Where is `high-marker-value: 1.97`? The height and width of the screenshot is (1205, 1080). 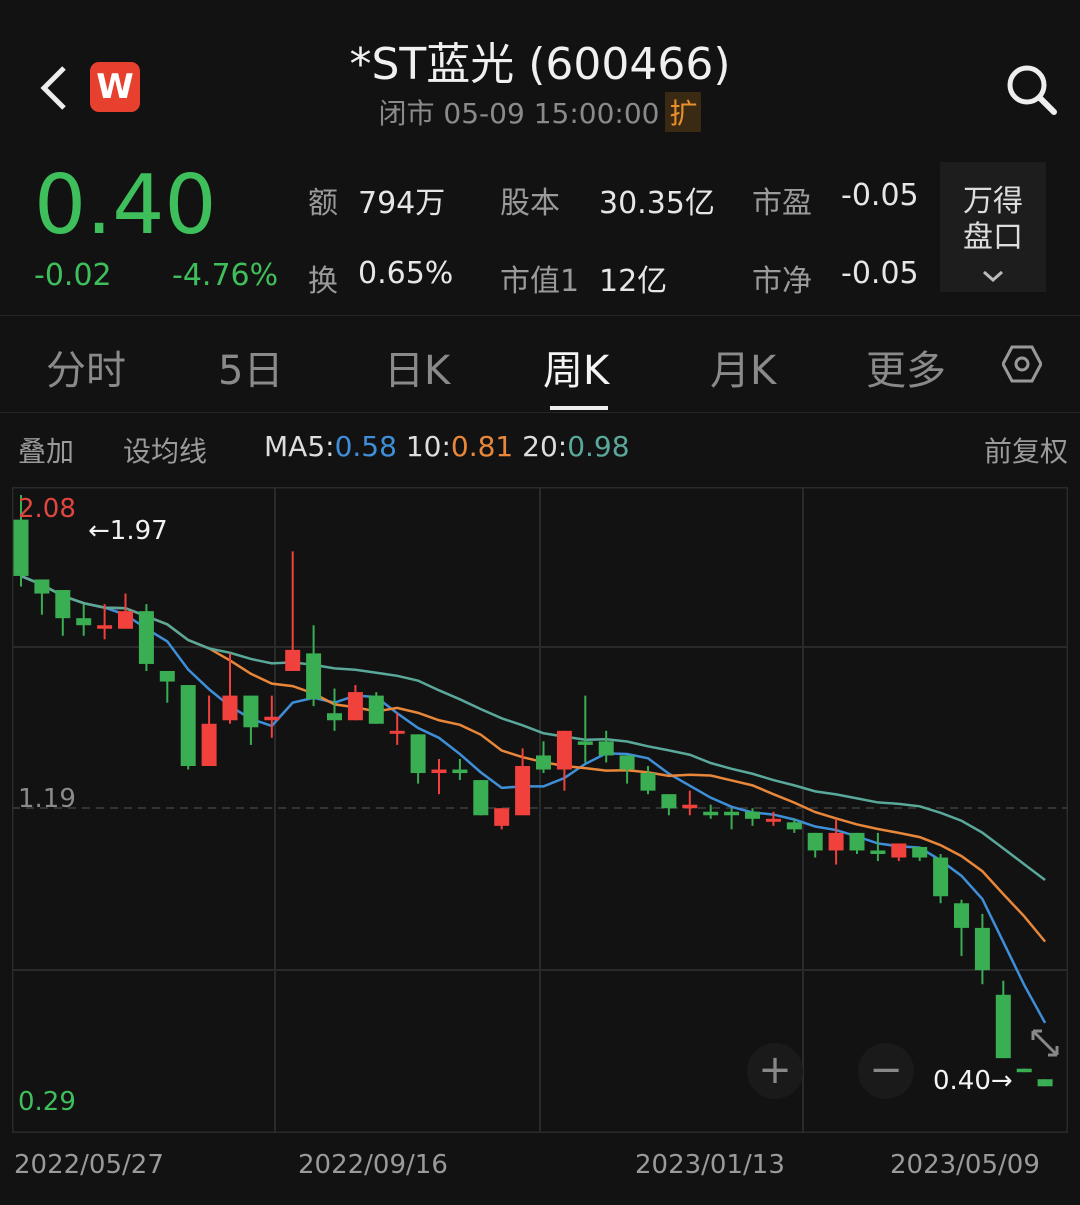
high-marker-value: 1.97 is located at coordinates (138, 531).